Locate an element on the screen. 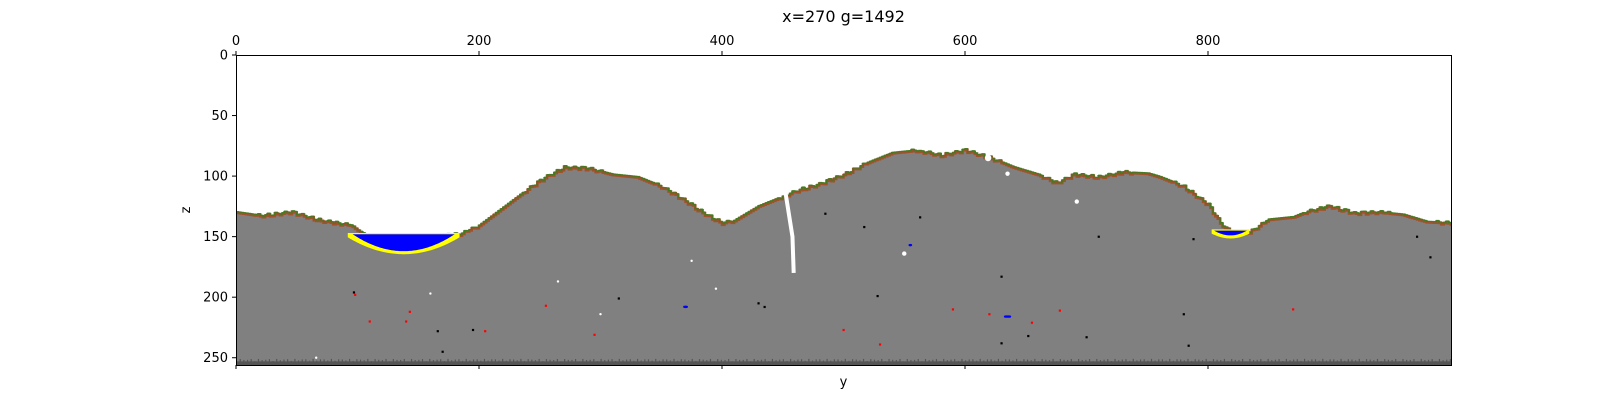 The width and height of the screenshot is (1600, 409). x-tick-label: 200 is located at coordinates (479, 41).